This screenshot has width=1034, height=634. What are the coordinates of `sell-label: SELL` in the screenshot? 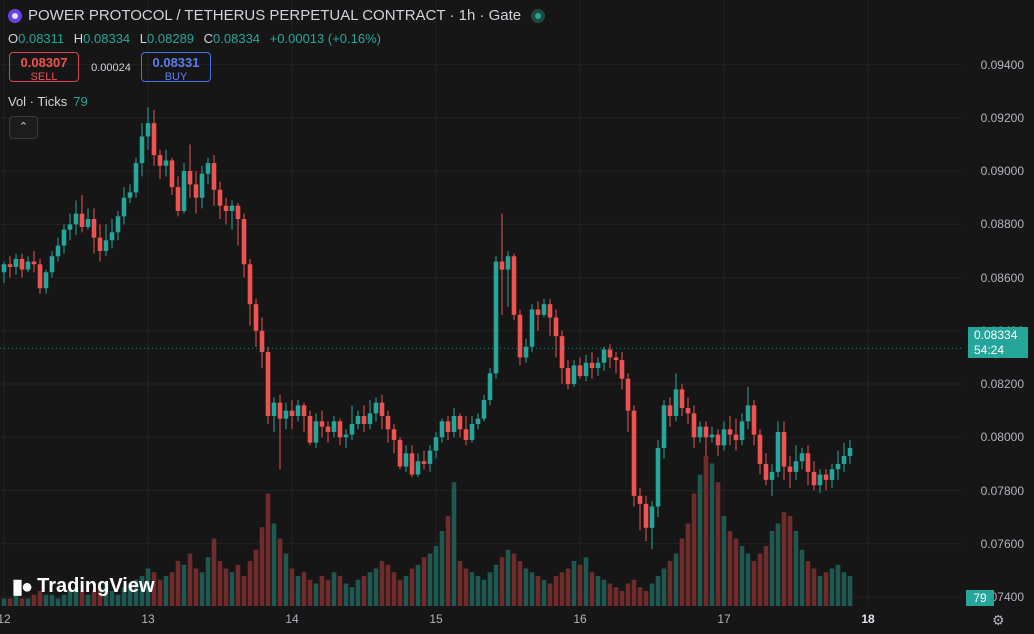 It's located at (44, 77).